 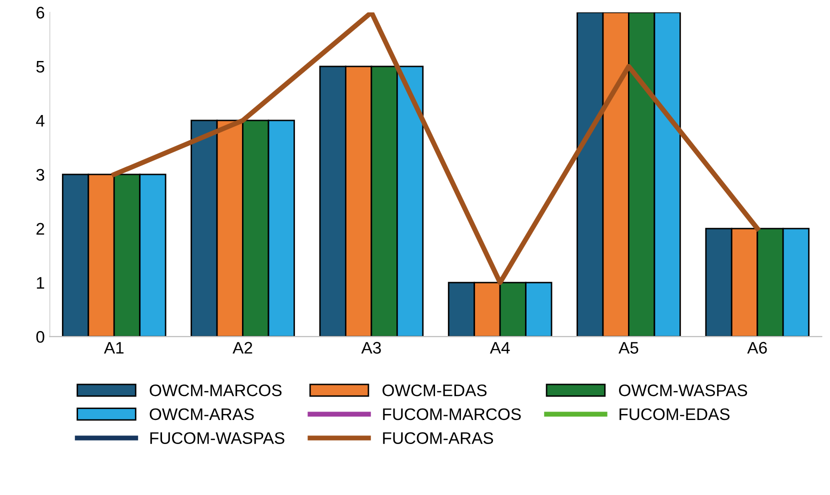 What do you see at coordinates (40, 337) in the screenshot?
I see `y-tick-label: 0` at bounding box center [40, 337].